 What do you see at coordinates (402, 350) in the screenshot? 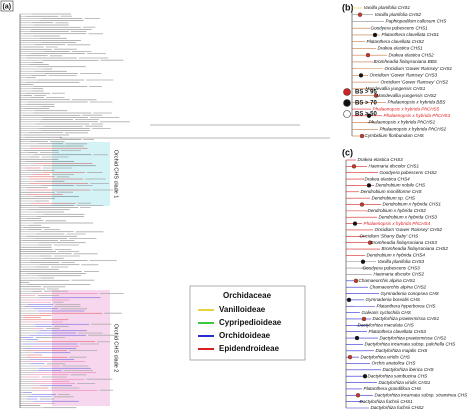
I see `leaf-label: Dactylorhiza majalis CHS` at bounding box center [402, 350].